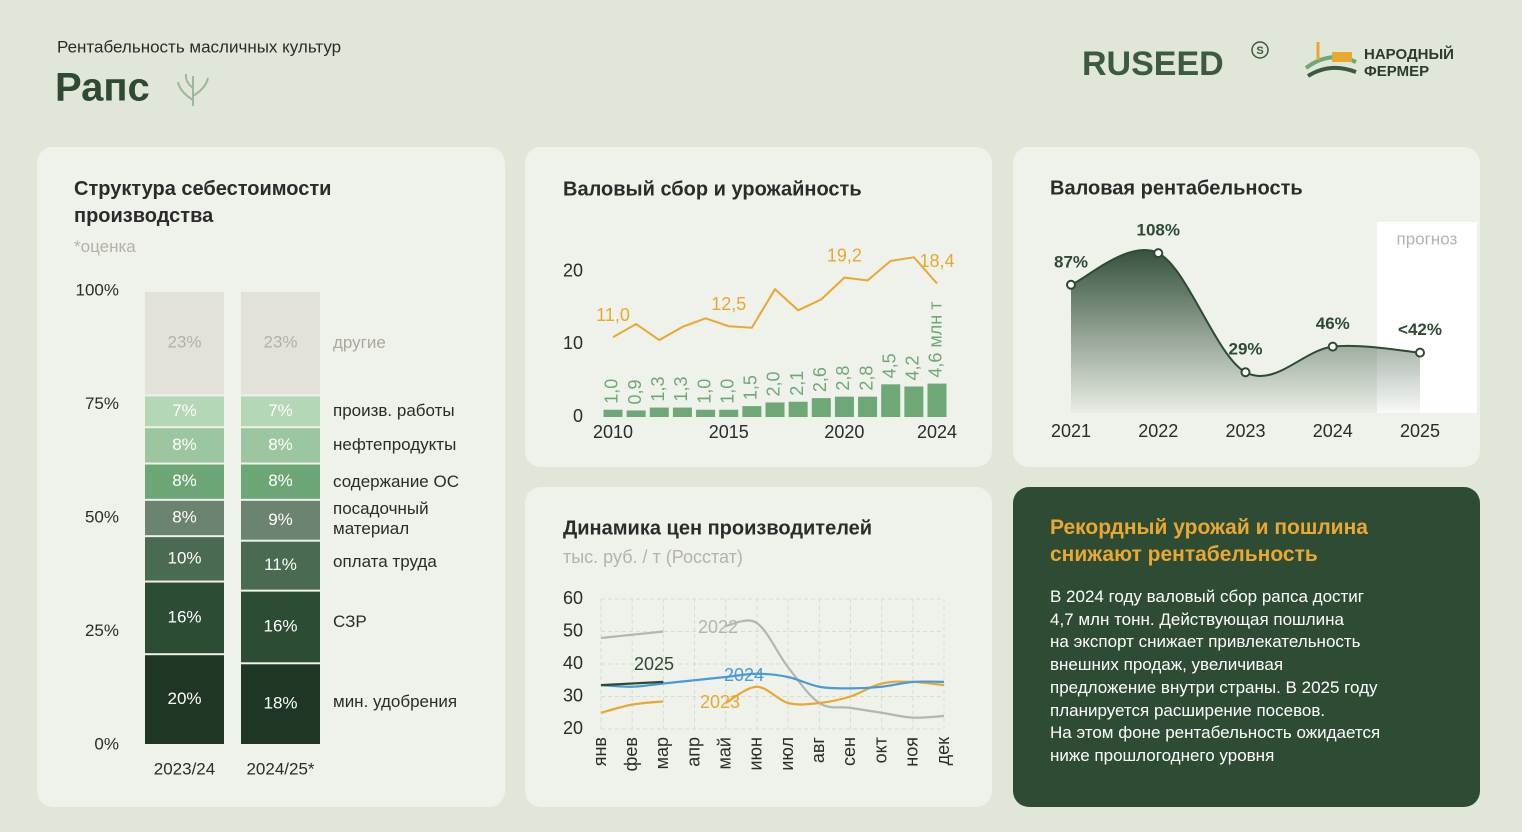  I want to click on plant-icon, so click(193, 89).